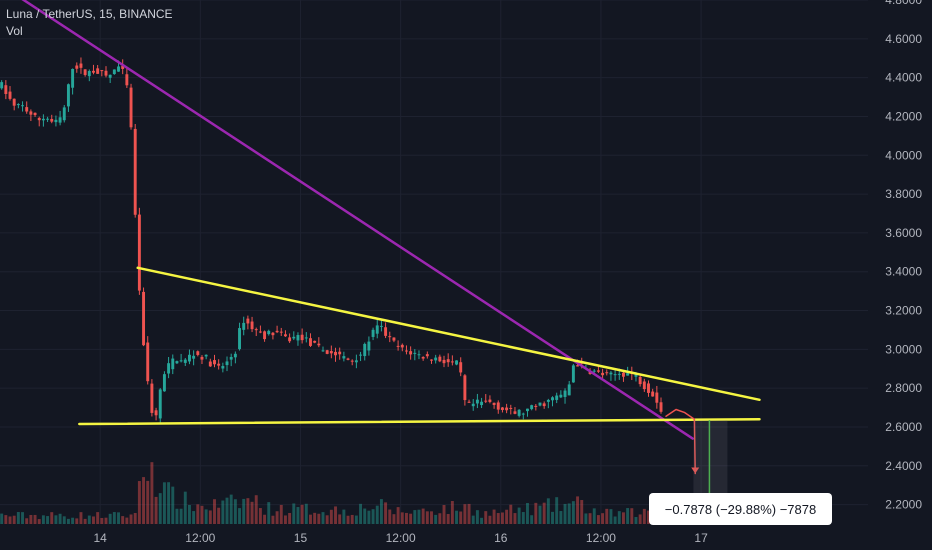 The image size is (932, 550). What do you see at coordinates (89, 14) in the screenshot?
I see `symbol-title: Luna / TetherUS, 15, BINANCE` at bounding box center [89, 14].